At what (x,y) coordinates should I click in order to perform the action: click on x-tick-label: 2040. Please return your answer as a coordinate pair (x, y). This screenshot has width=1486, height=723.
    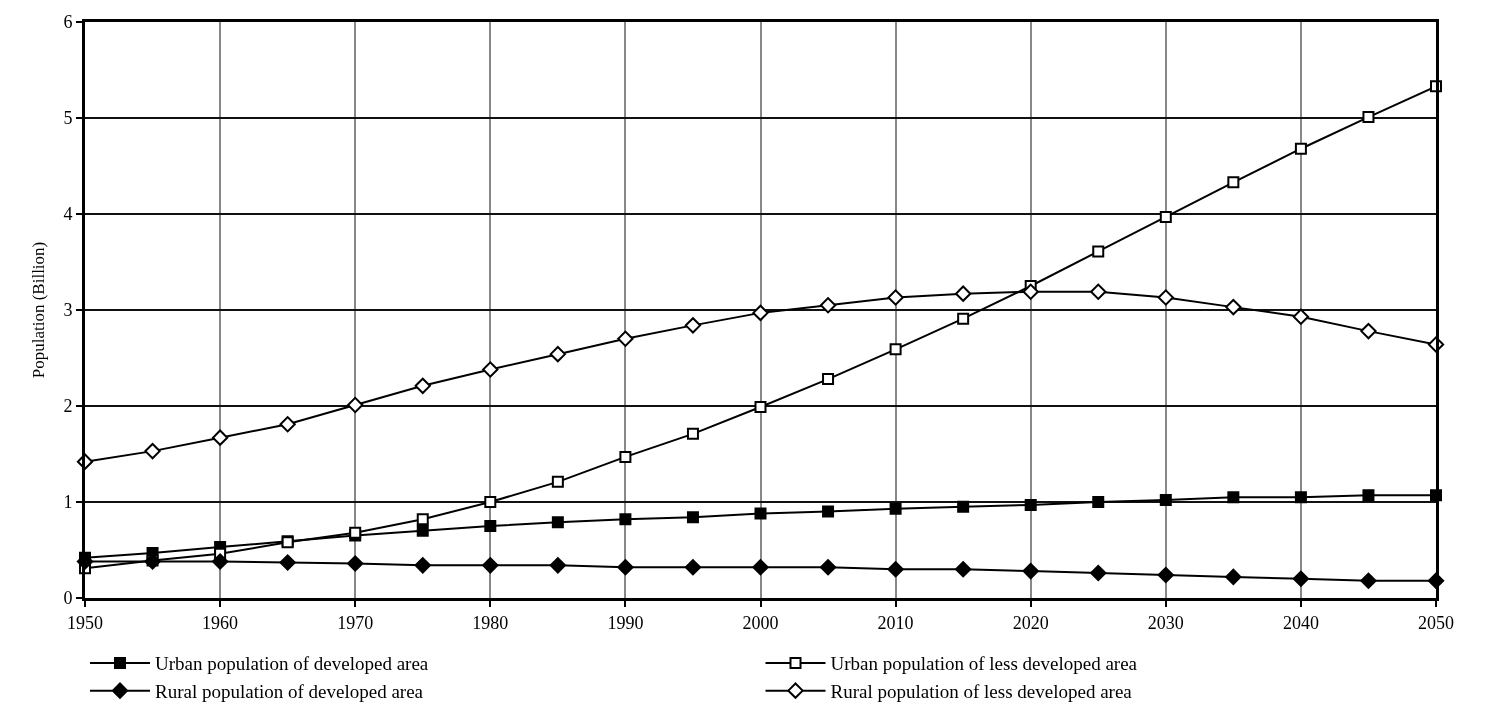
    Looking at the image, I should click on (1300, 622).